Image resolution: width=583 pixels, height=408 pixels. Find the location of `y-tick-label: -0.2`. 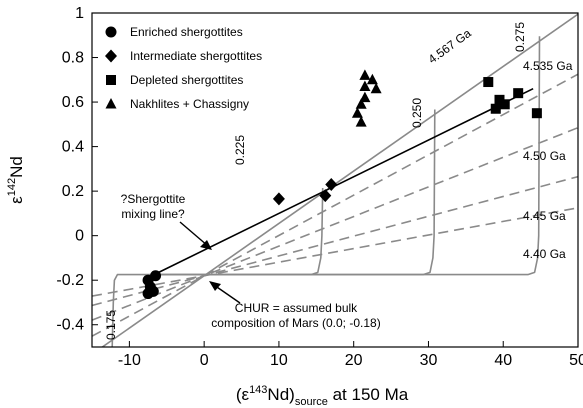

y-tick-label: -0.2 is located at coordinates (70, 280).